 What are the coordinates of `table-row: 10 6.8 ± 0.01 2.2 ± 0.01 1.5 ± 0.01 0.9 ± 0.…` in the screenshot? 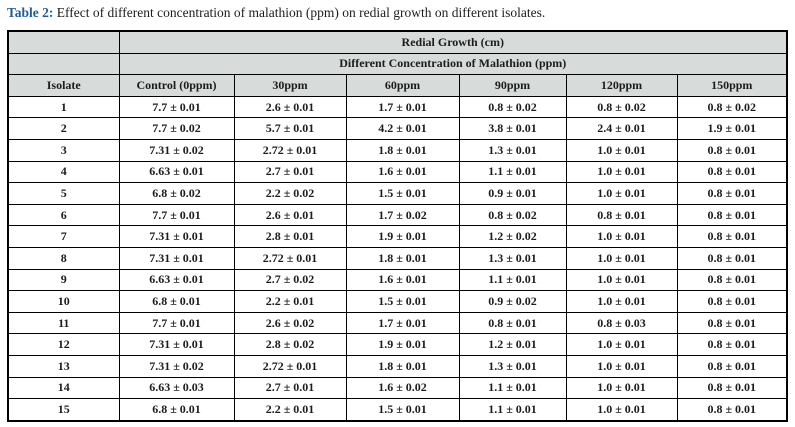 It's located at (397, 301).